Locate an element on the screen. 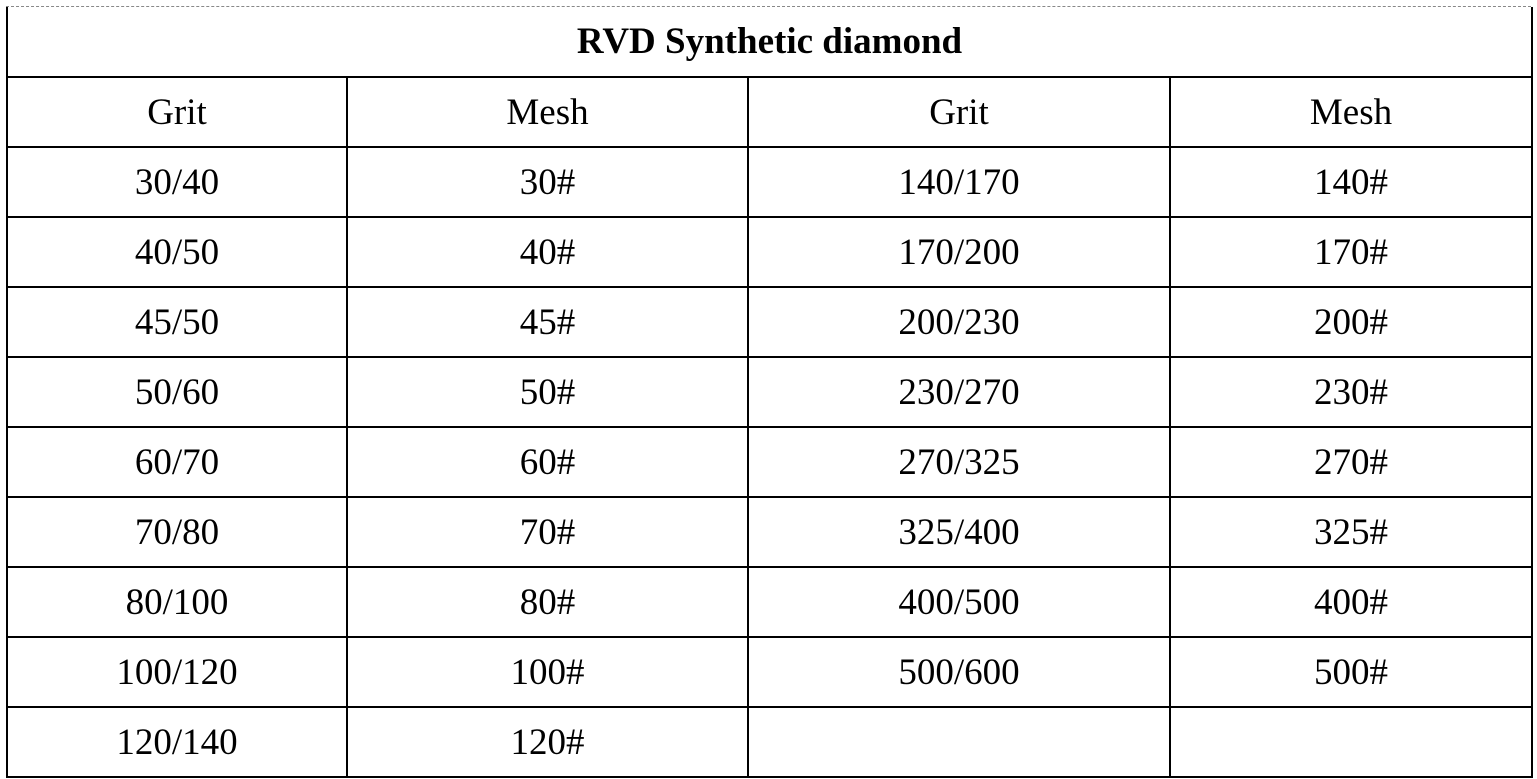 This screenshot has height=779, width=1537. table-row: 100/120 100# 500/600 500# is located at coordinates (770, 672).